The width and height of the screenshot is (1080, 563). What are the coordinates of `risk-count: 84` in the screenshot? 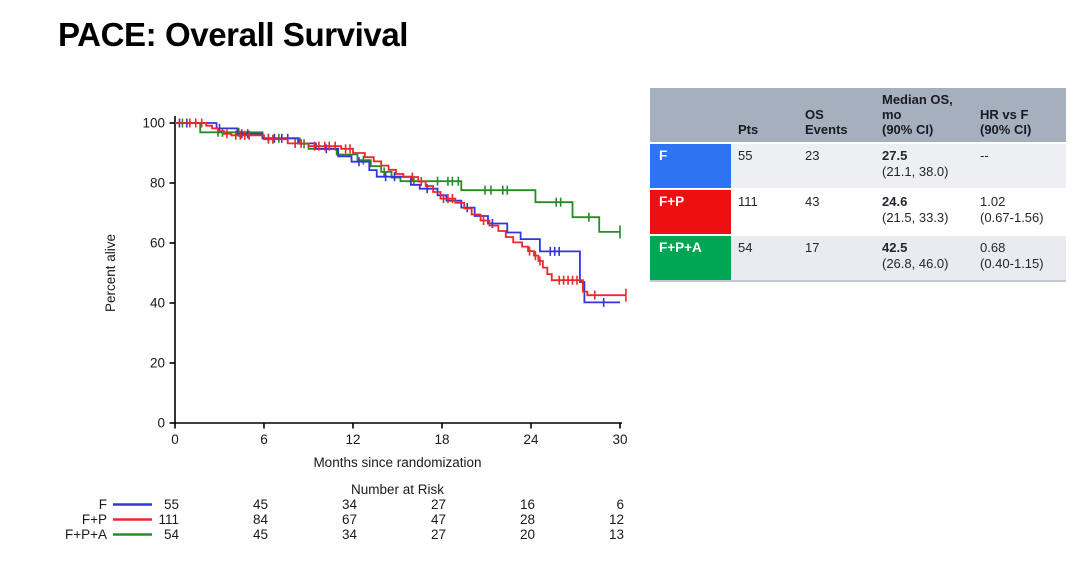 It's located at (261, 519).